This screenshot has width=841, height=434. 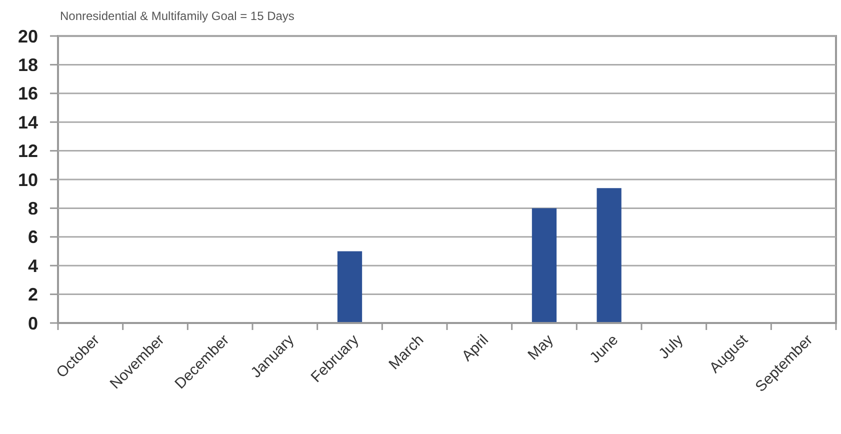 I want to click on y-tick-label: 8, so click(x=33, y=208).